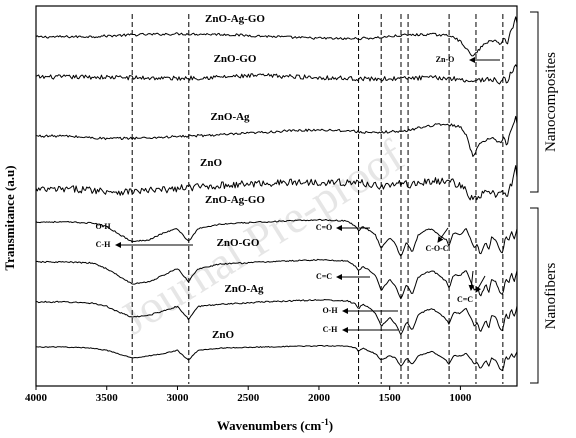 The width and height of the screenshot is (576, 438). What do you see at coordinates (276, 358) in the screenshot?
I see `series-curve-nanofibers-zno` at bounding box center [276, 358].